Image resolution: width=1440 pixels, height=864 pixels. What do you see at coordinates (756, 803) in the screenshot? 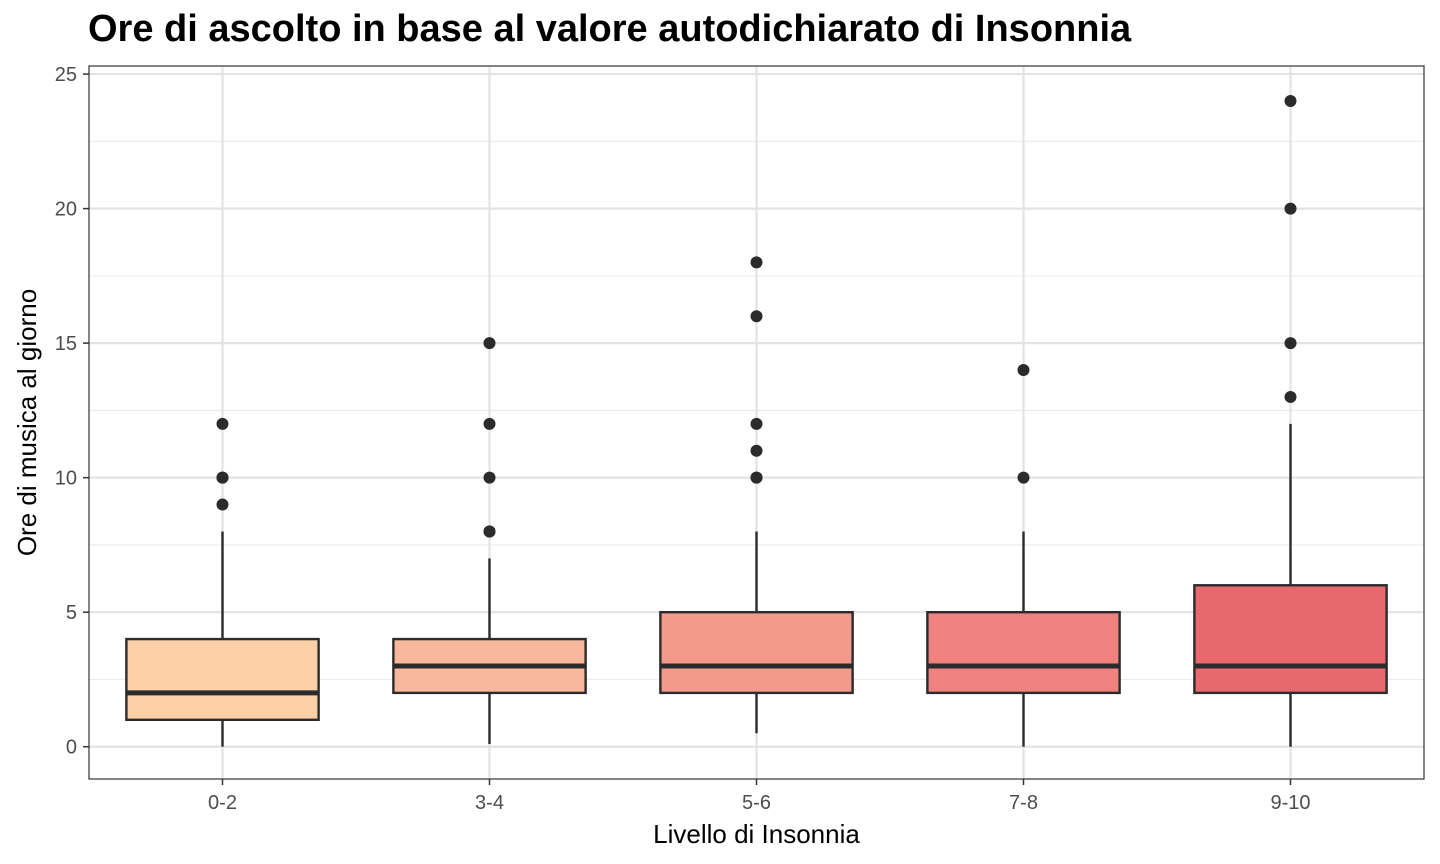
I see `x-tick-label: 5-6` at bounding box center [756, 803].